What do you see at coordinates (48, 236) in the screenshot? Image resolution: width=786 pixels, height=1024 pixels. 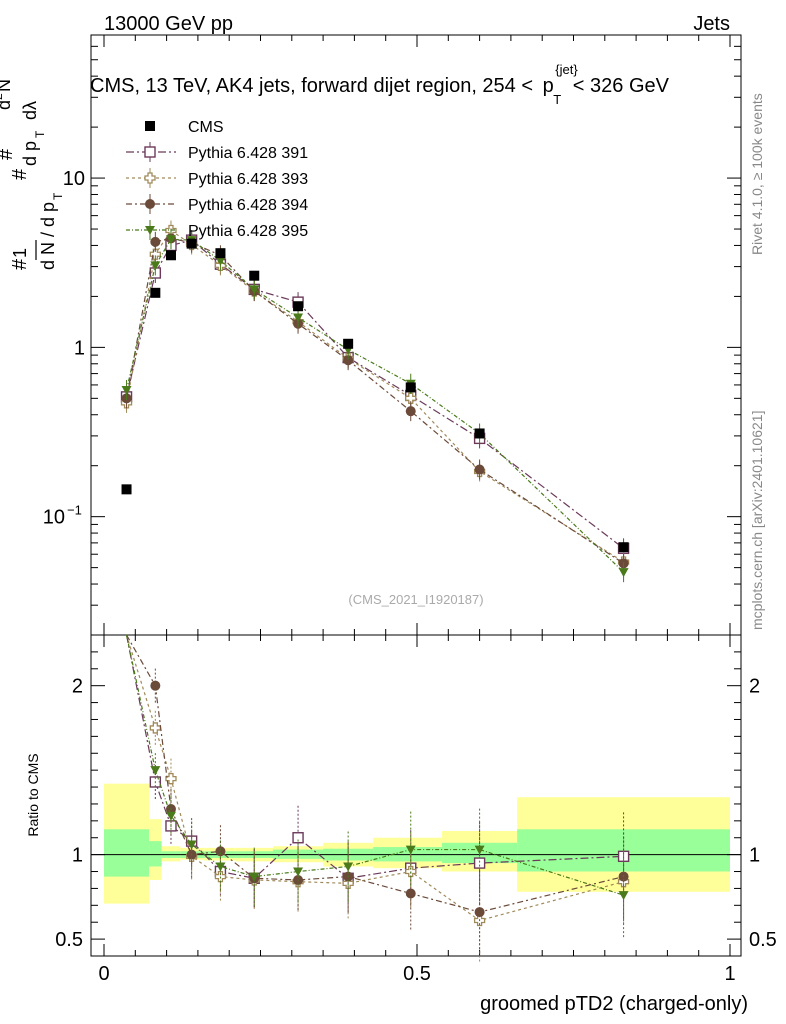 I see `svg-text: d N / d p` at bounding box center [48, 236].